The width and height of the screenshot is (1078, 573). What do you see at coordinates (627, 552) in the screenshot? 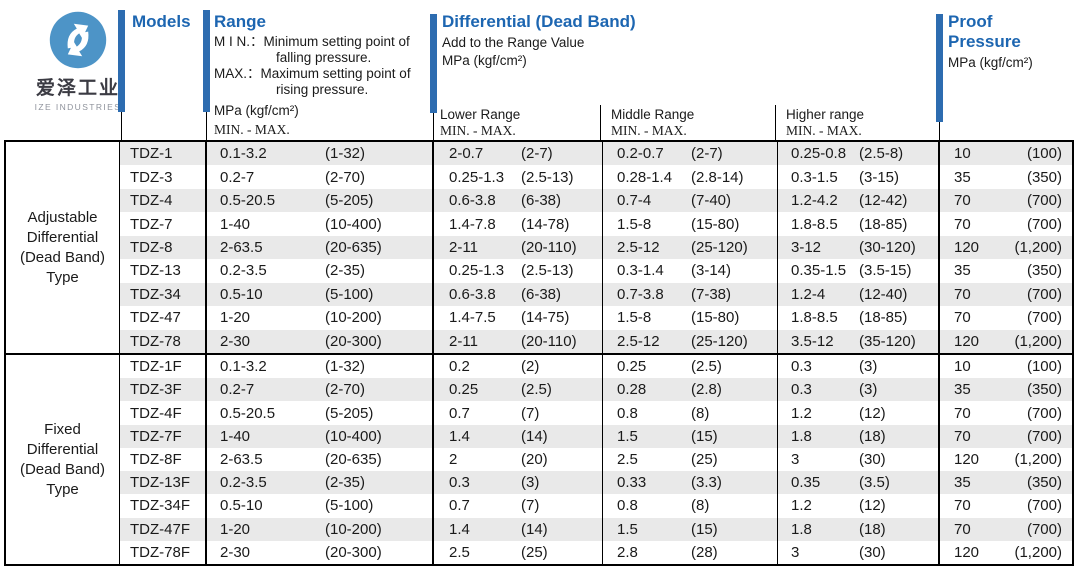
I see `middle-mpa-value: 2.8` at bounding box center [627, 552].